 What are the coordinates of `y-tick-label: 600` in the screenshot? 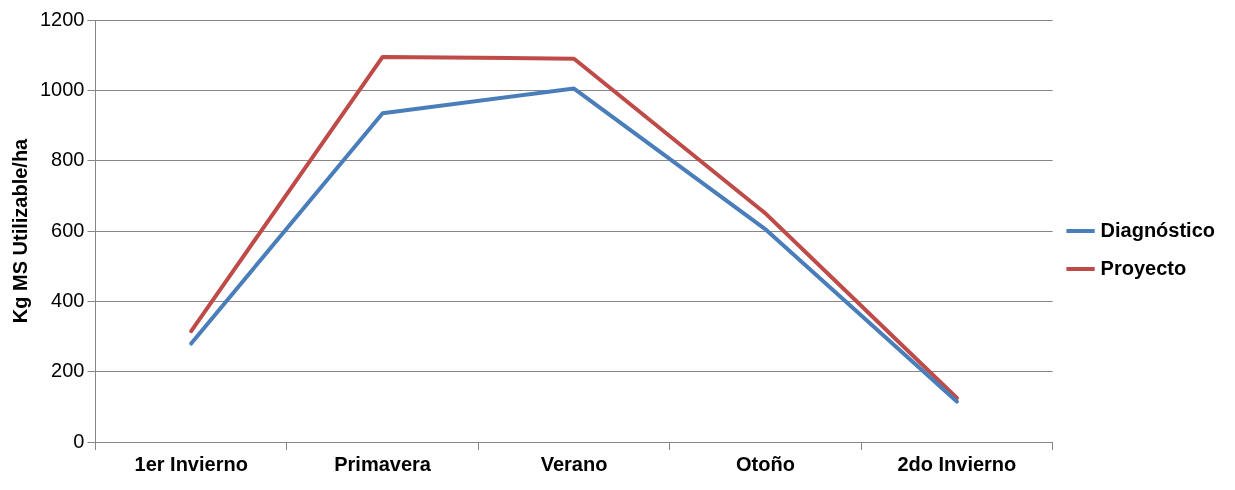 It's located at (68, 229).